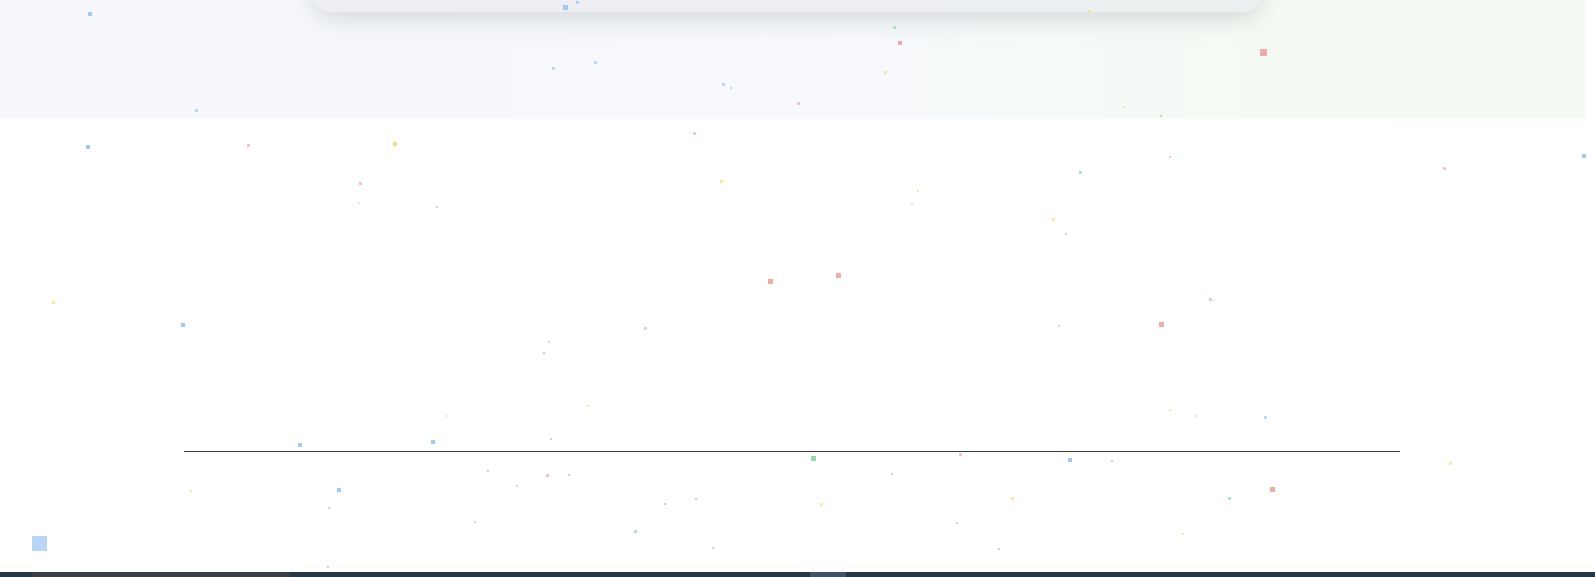  What do you see at coordinates (39, 543) in the screenshot?
I see `square-icon` at bounding box center [39, 543].